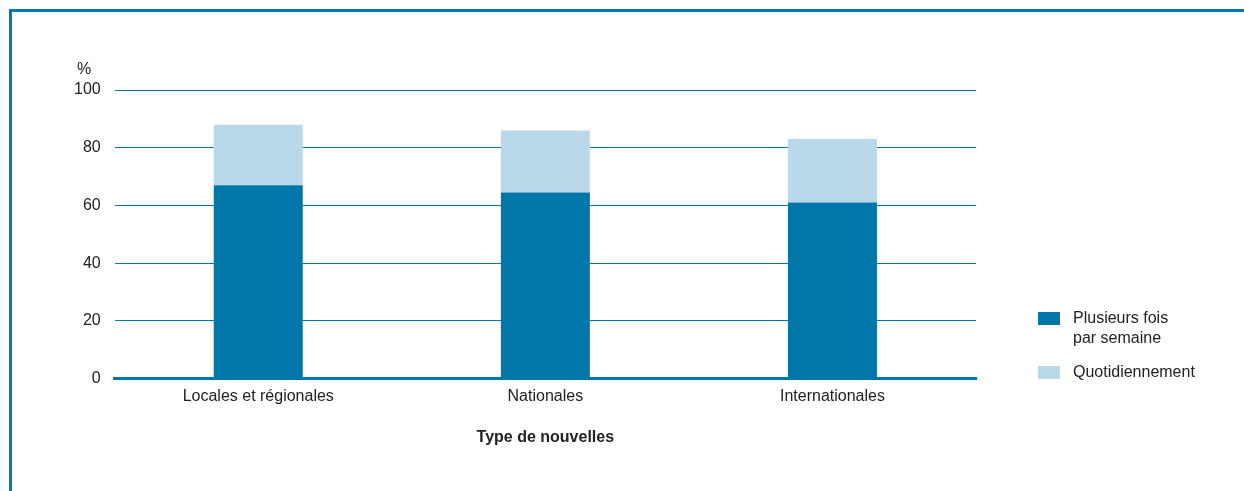 This screenshot has width=1244, height=491. What do you see at coordinates (91, 320) in the screenshot?
I see `y-tick-label: 20` at bounding box center [91, 320].